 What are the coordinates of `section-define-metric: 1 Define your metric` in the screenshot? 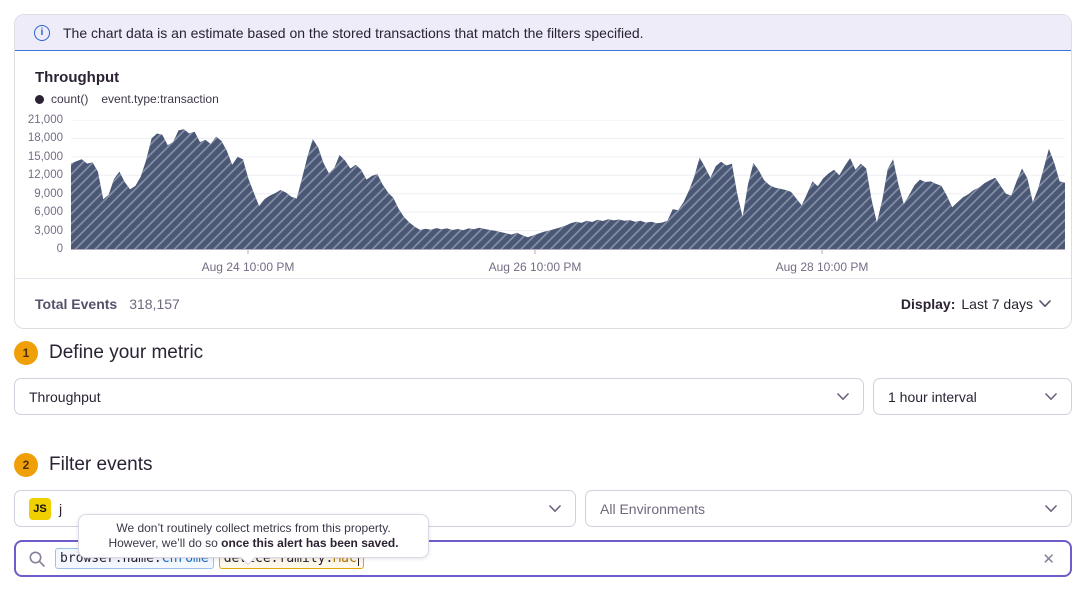 It's located at (543, 353).